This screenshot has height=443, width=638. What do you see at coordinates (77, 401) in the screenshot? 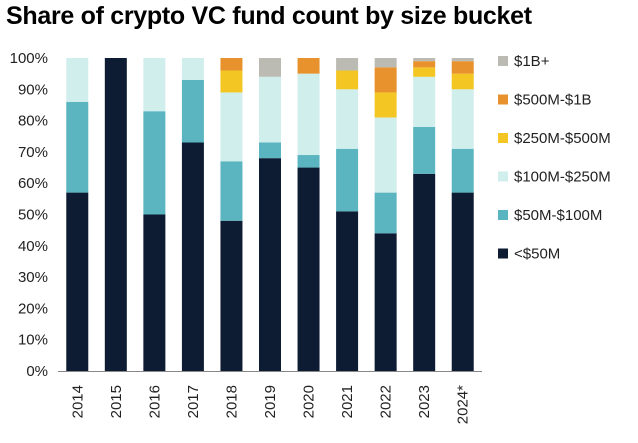
I see `x-tick-label: 2014` at bounding box center [77, 401].